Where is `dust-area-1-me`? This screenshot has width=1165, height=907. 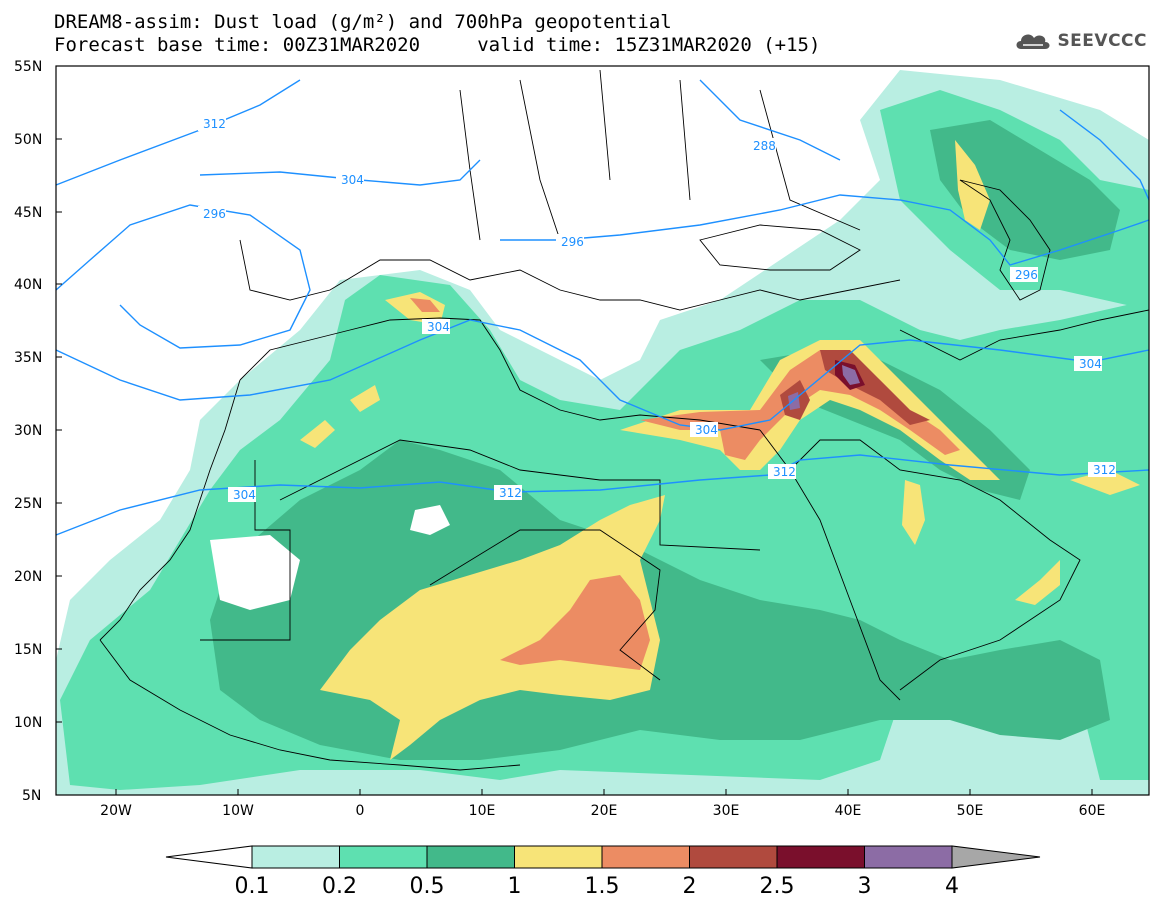
dust-area-1-me is located at coordinates (810, 410).